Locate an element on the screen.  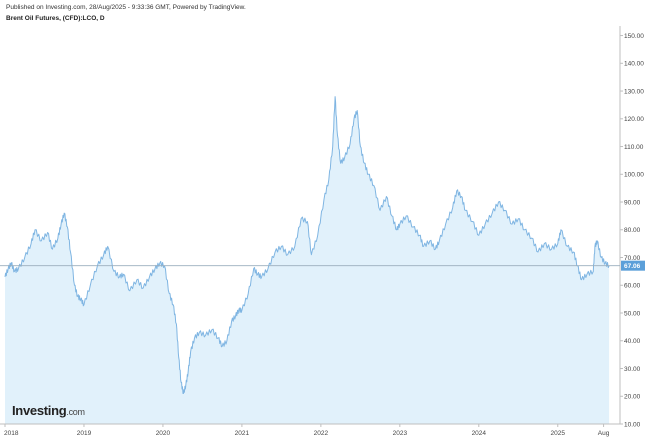
y-tick-label: 120.00 is located at coordinates (634, 119).